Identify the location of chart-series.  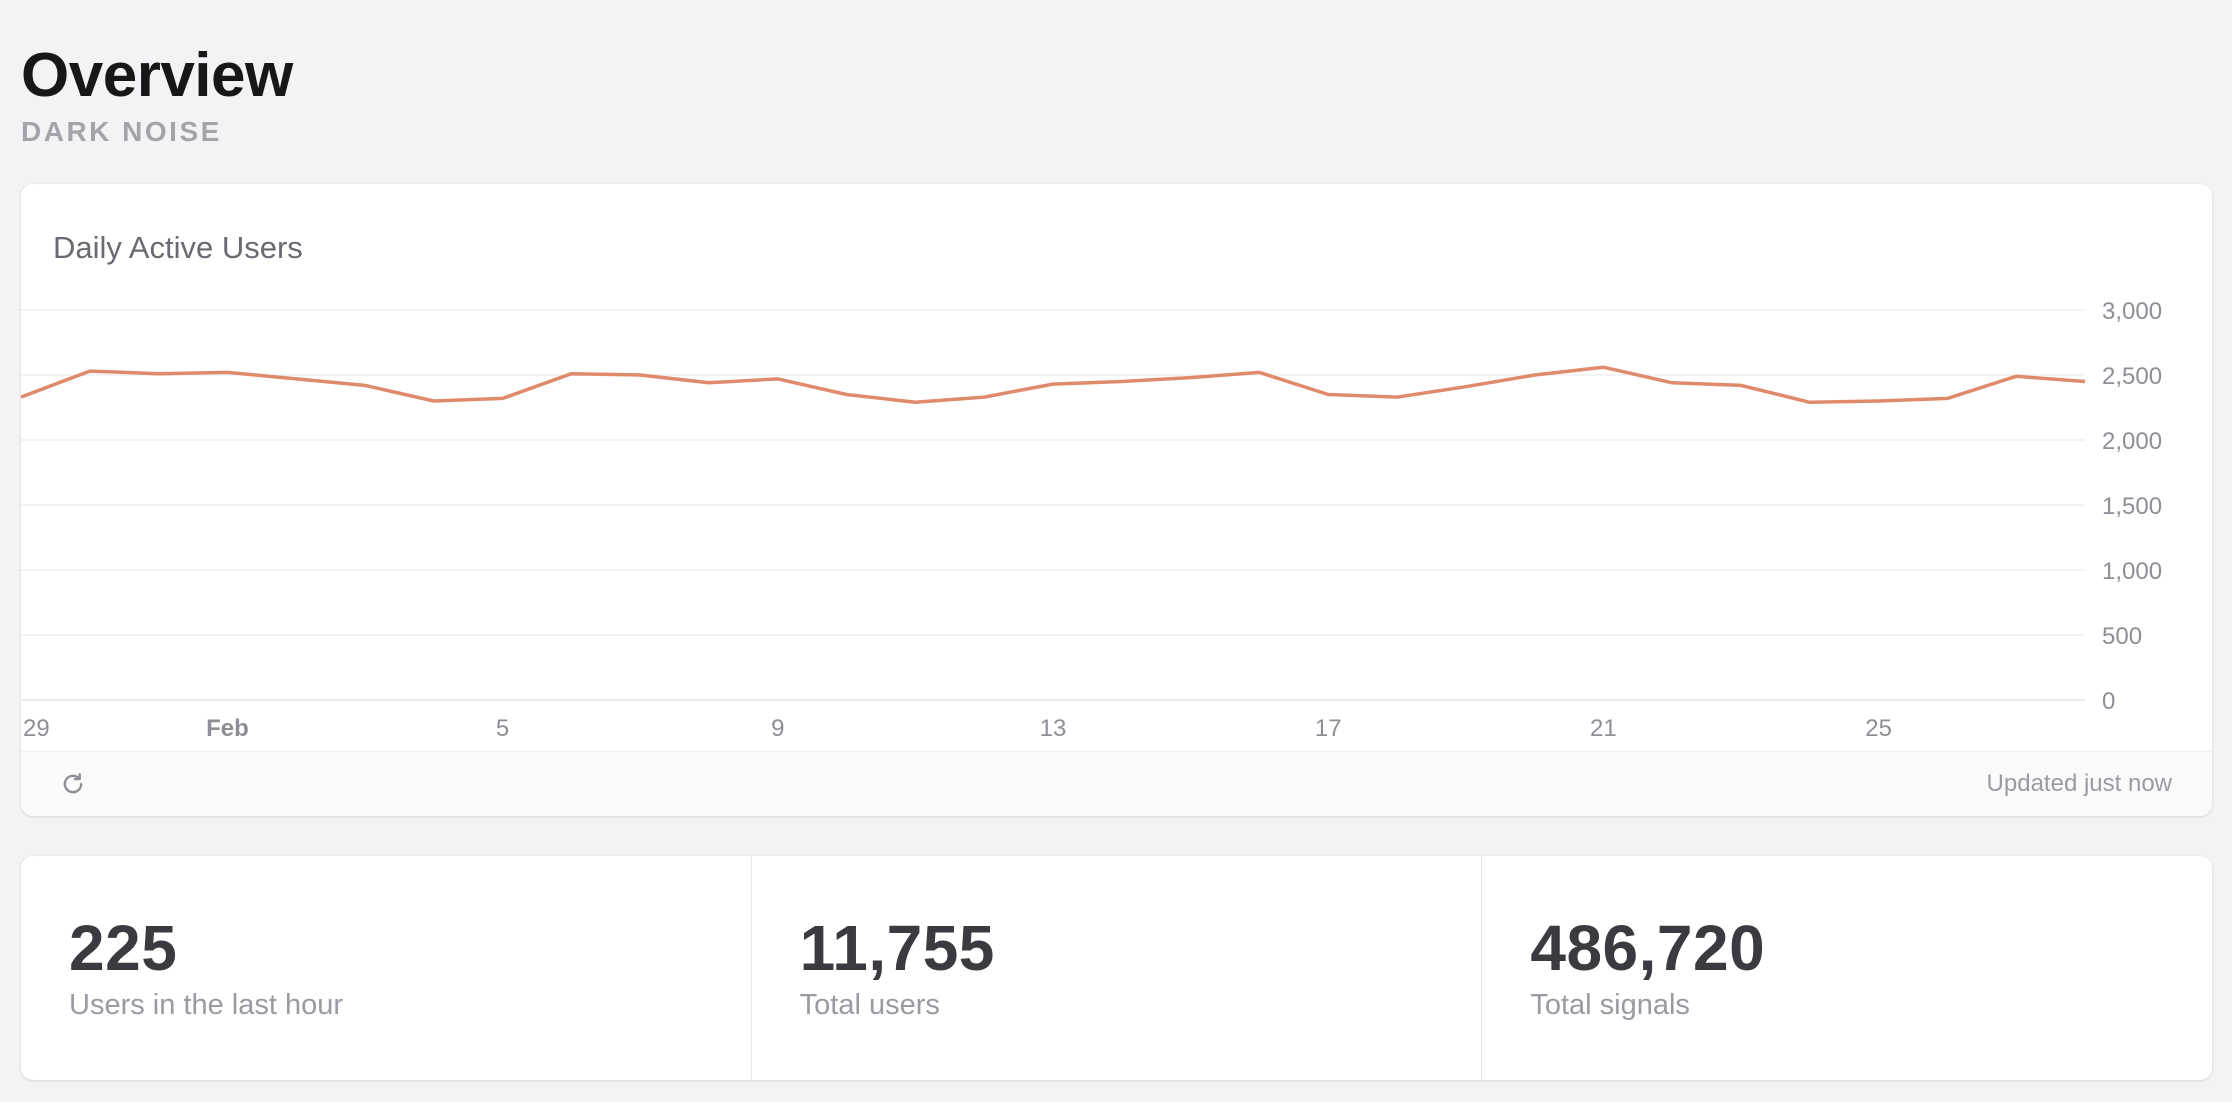
(1053, 385).